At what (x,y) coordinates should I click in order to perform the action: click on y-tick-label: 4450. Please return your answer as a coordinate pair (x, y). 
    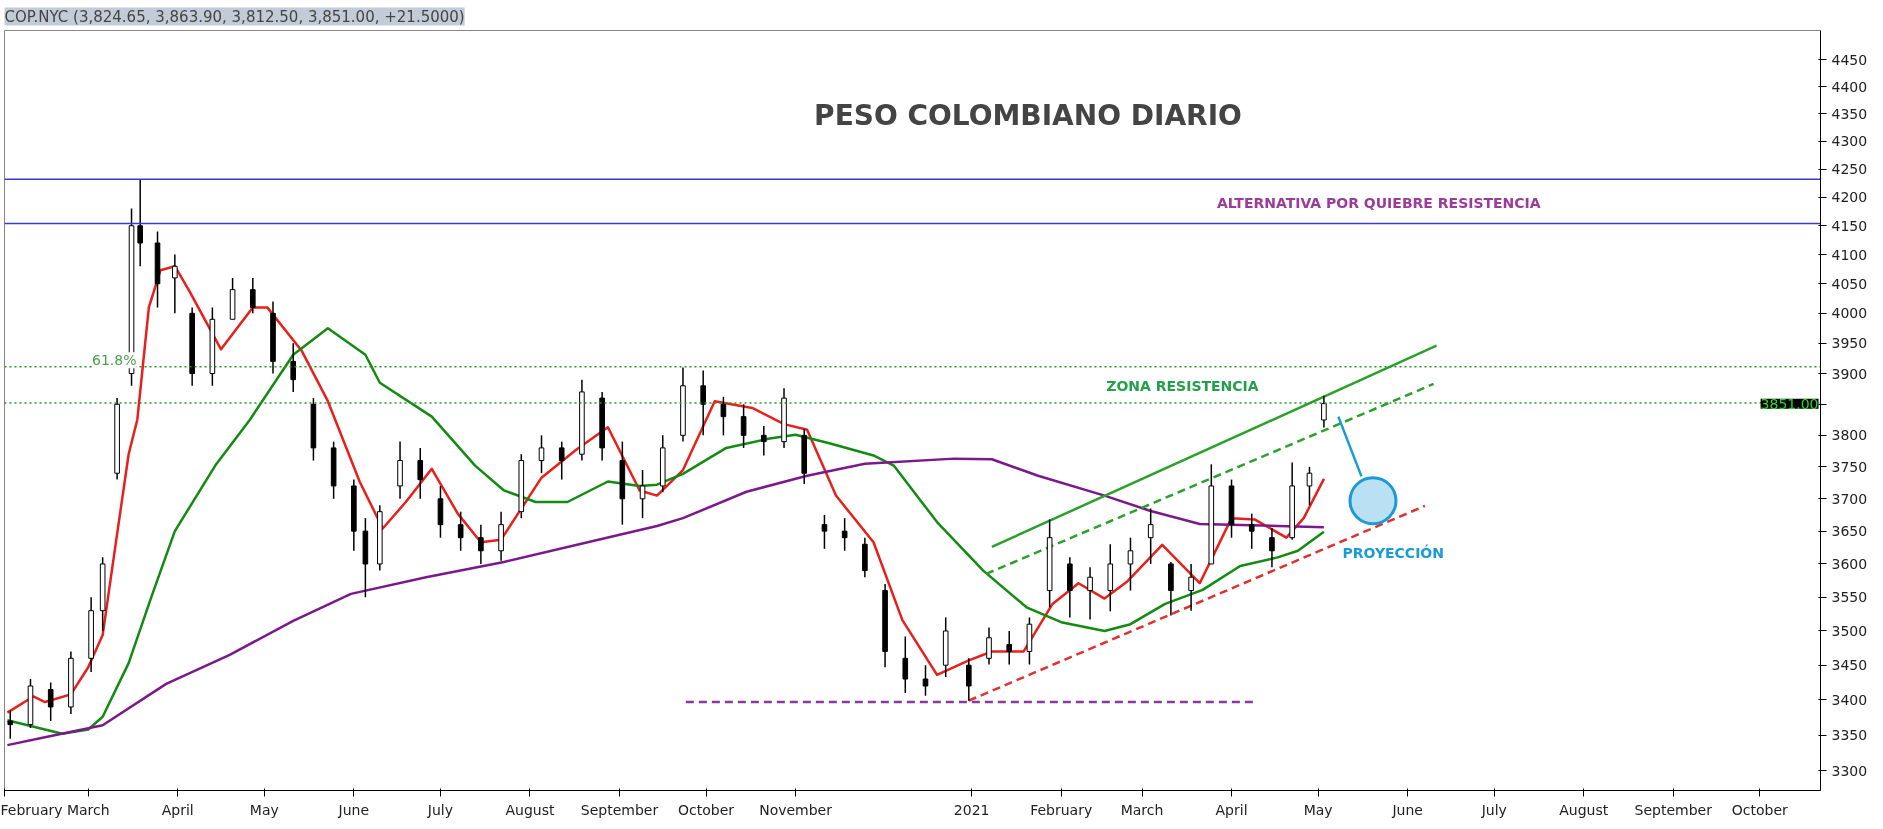
    Looking at the image, I should click on (1849, 59).